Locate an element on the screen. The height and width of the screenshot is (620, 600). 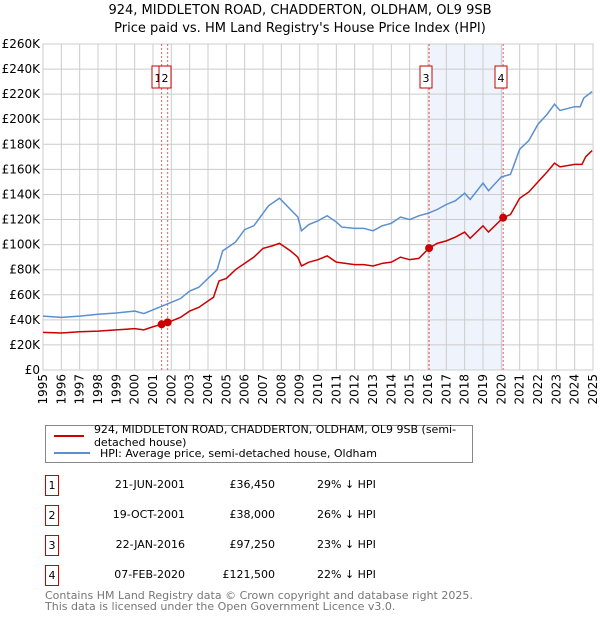
sale-price: £36,450 is located at coordinates (252, 484).